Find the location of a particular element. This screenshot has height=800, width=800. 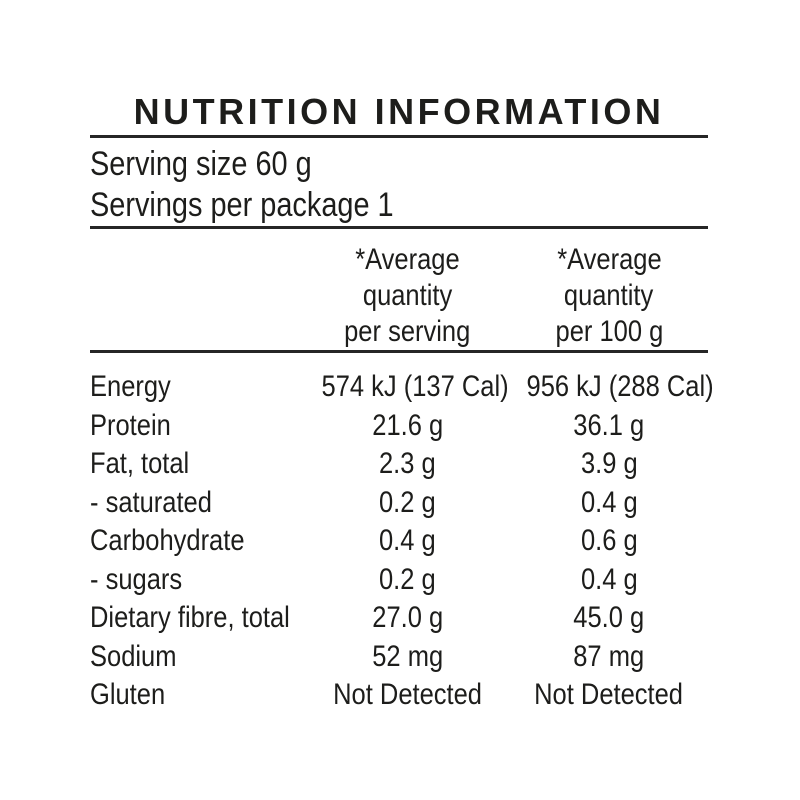

serving-size-line: Serving size 60 g is located at coordinates (399, 164).